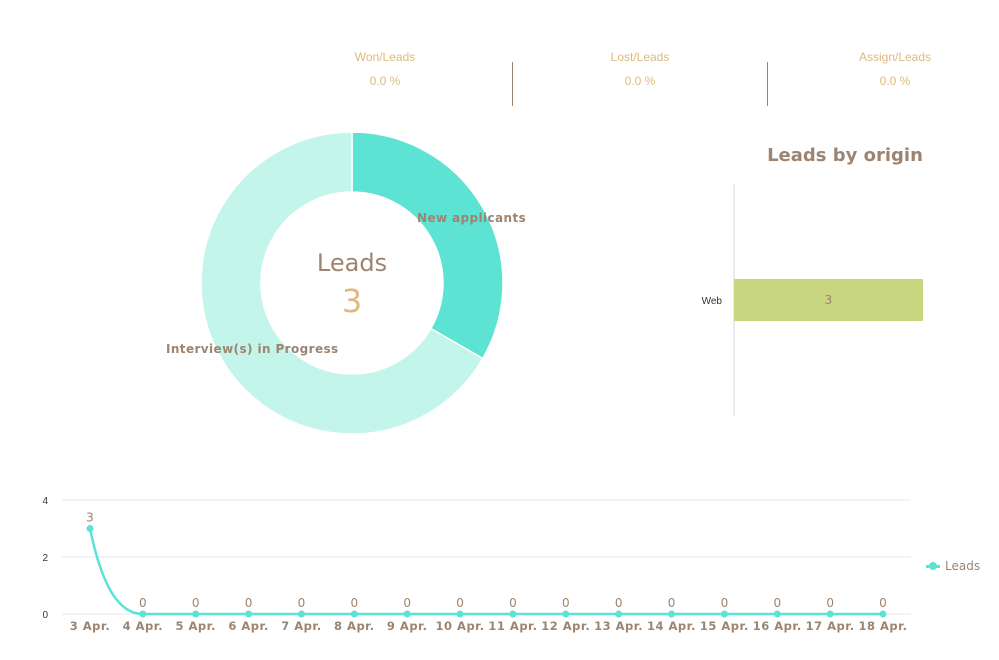  What do you see at coordinates (460, 626) in the screenshot?
I see `x-tick-label: 10 Apr.` at bounding box center [460, 626].